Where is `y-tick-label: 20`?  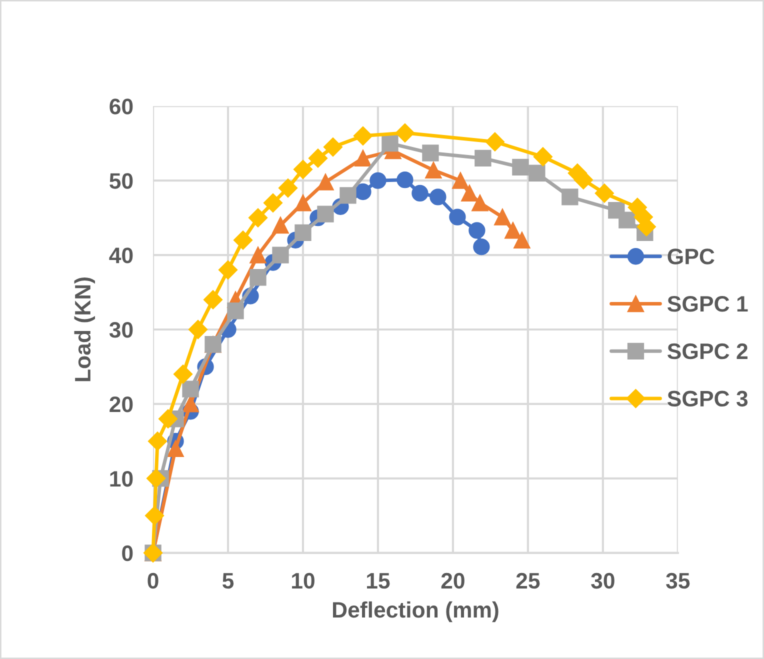
y-tick-label: 20 is located at coordinates (121, 404).